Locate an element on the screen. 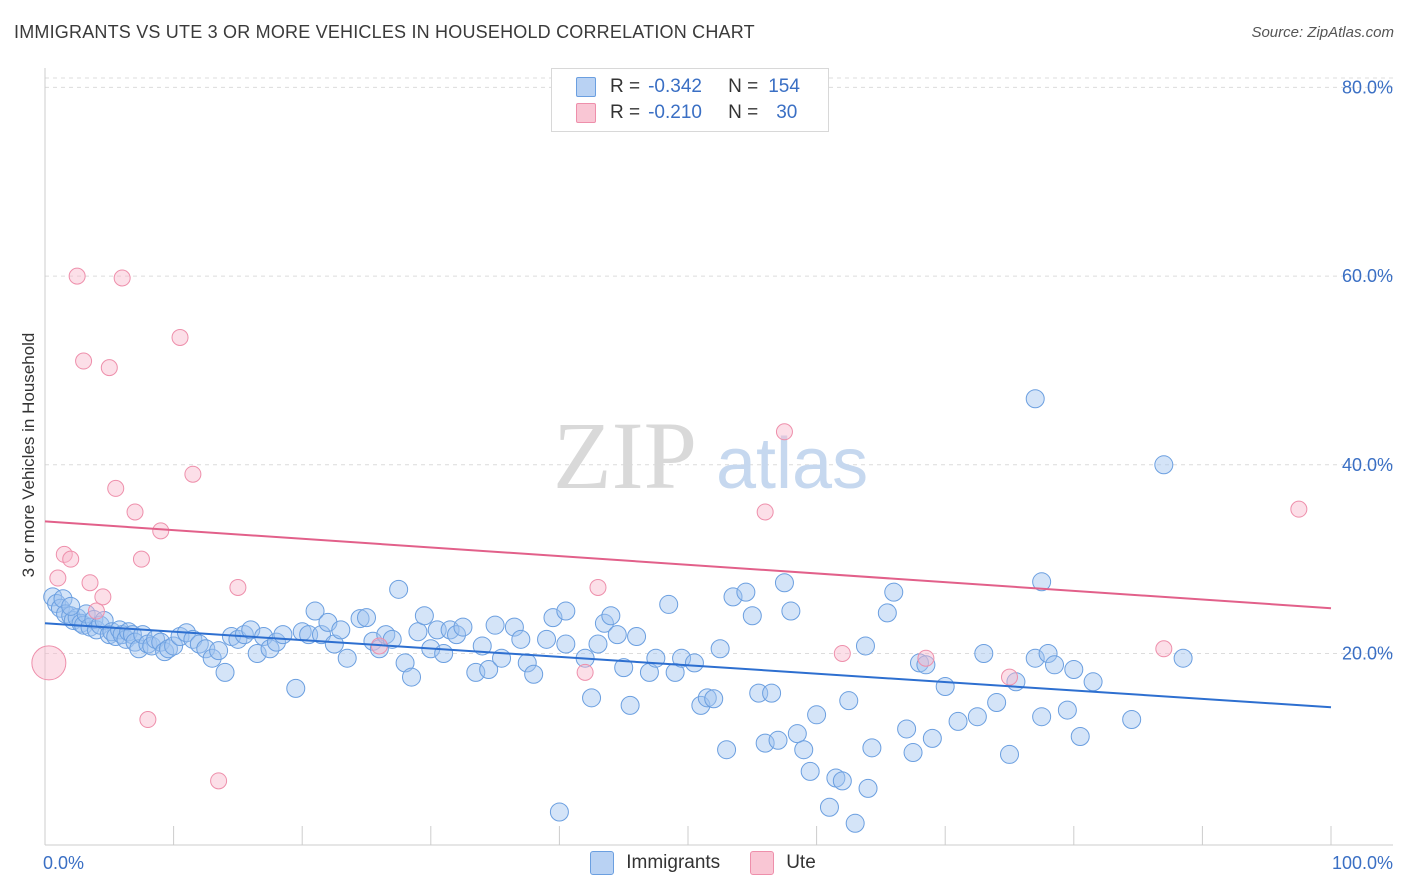 Image resolution: width=1406 pixels, height=892 pixels. y-tick-label: 20.0% is located at coordinates (1367, 653).